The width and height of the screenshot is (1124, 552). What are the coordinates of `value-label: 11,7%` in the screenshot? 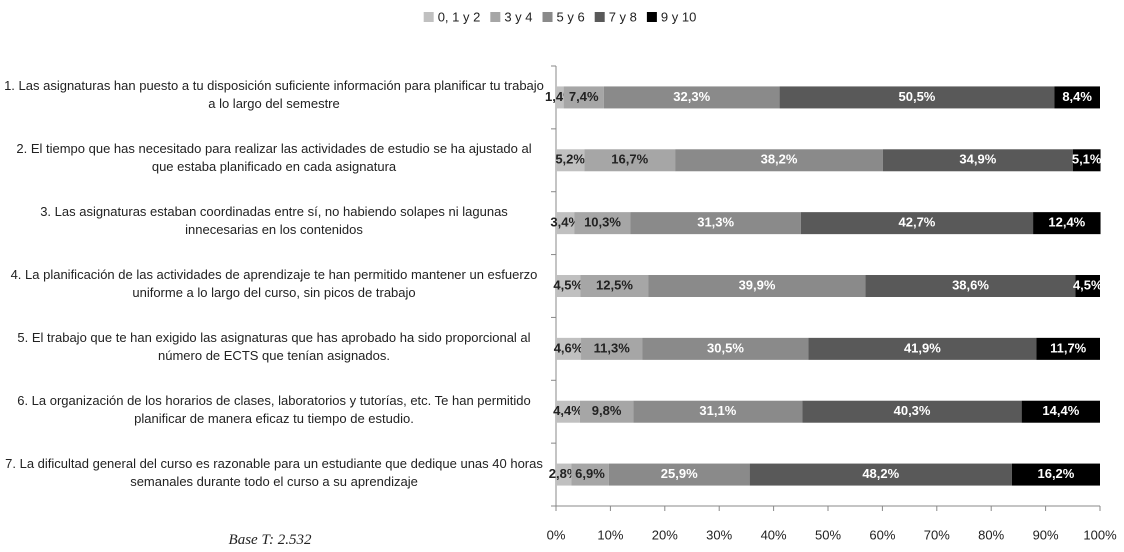 It's located at (1068, 347).